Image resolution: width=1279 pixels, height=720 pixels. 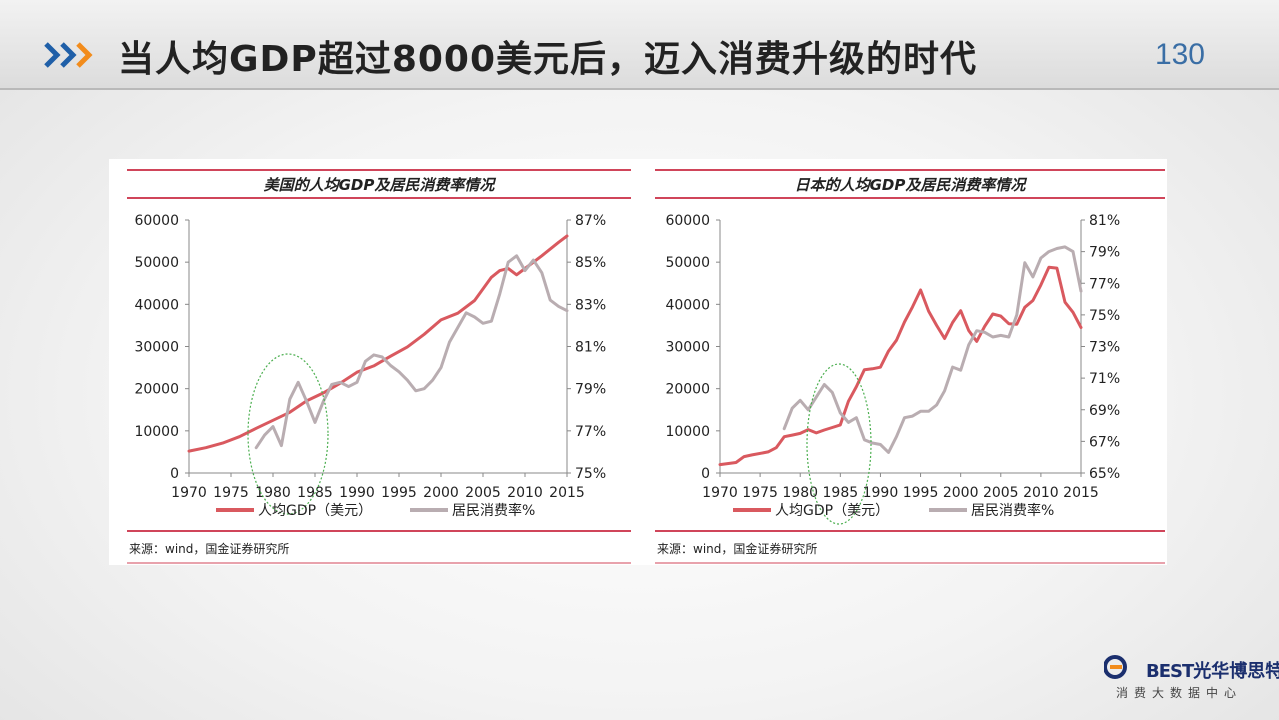 I want to click on brand-subtitle: 消费大数据中心, so click(x=1179, y=693).